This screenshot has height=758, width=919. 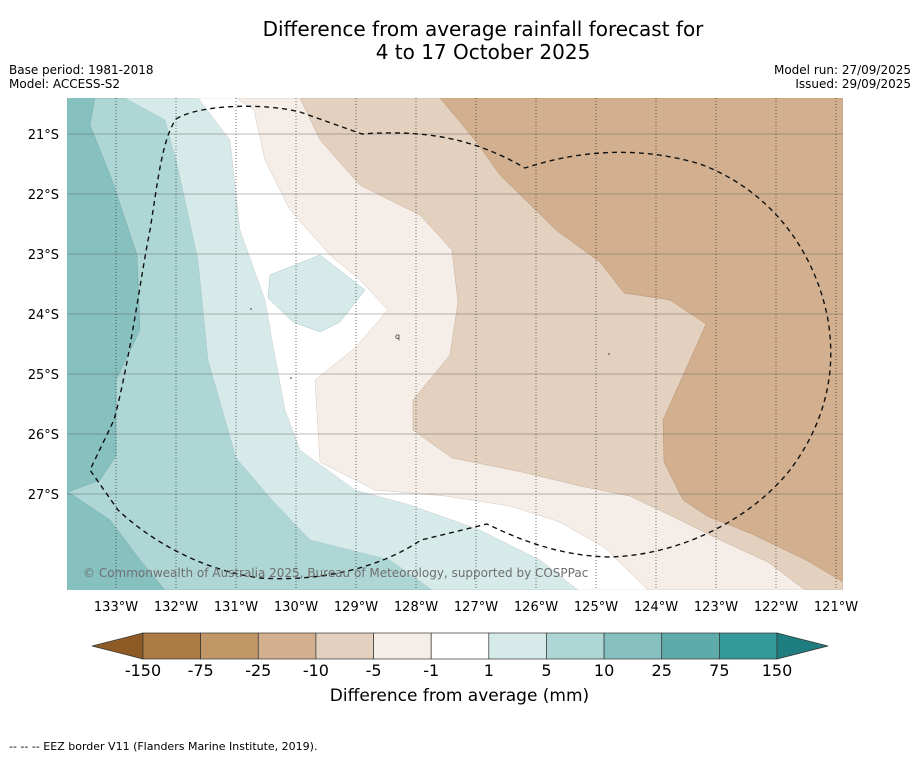 I want to click on lon-label: 127°W, so click(x=476, y=607).